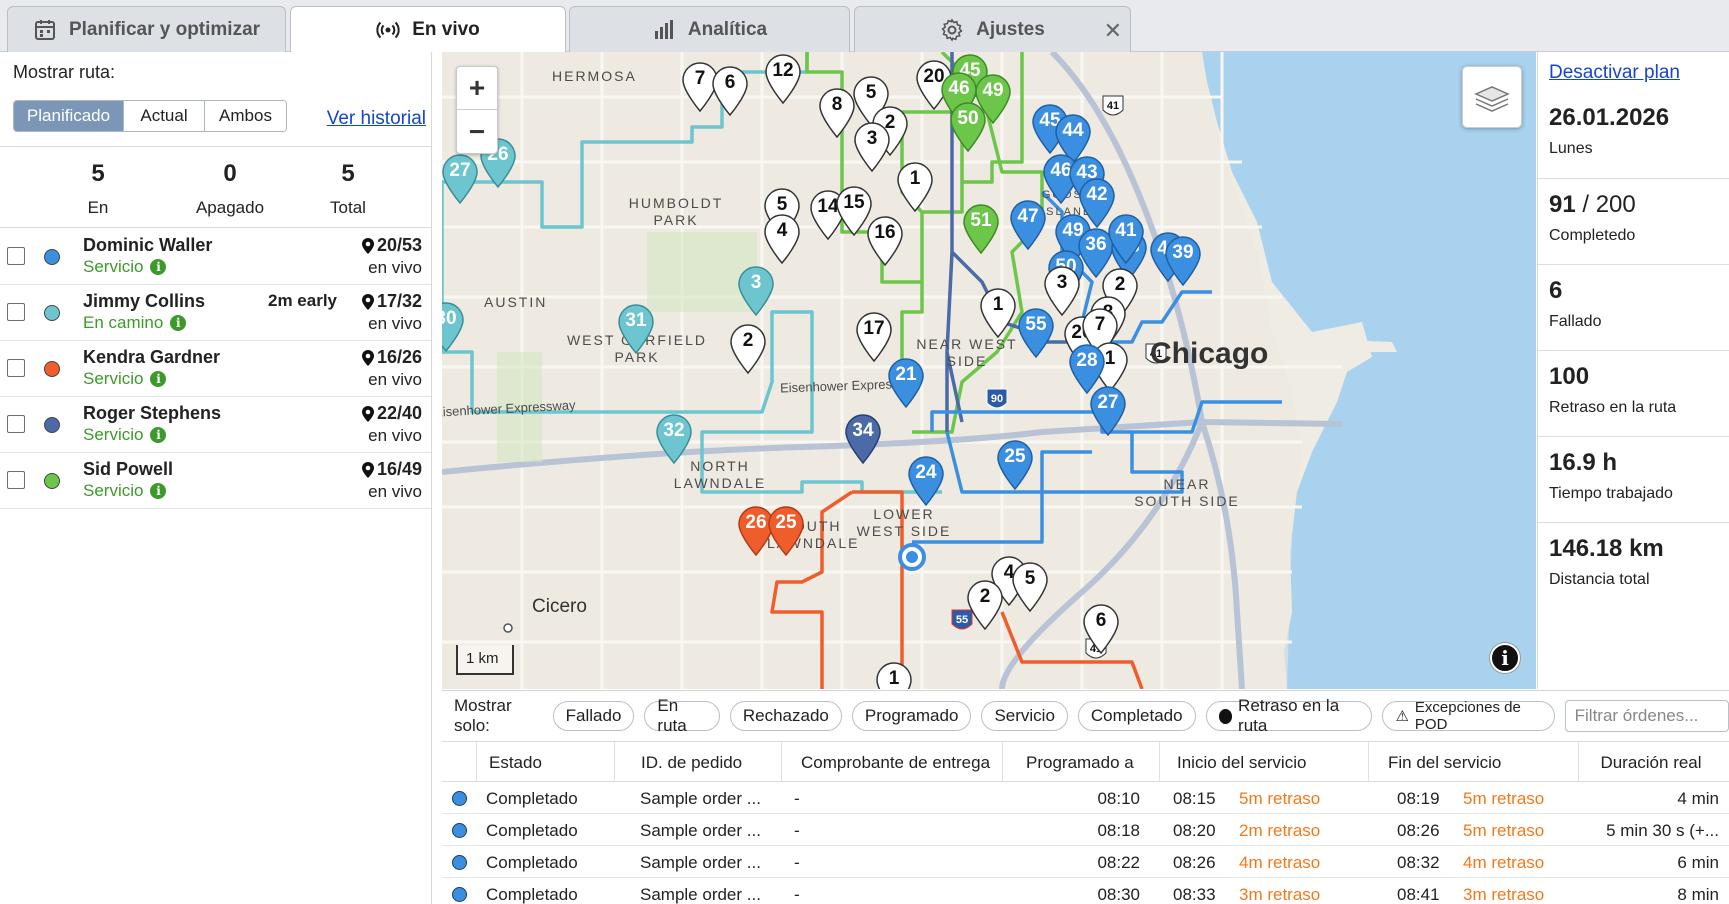 The image size is (1729, 904). Describe the element at coordinates (1651, 762) in the screenshot. I see `col-actual-duration: Duración real` at that location.